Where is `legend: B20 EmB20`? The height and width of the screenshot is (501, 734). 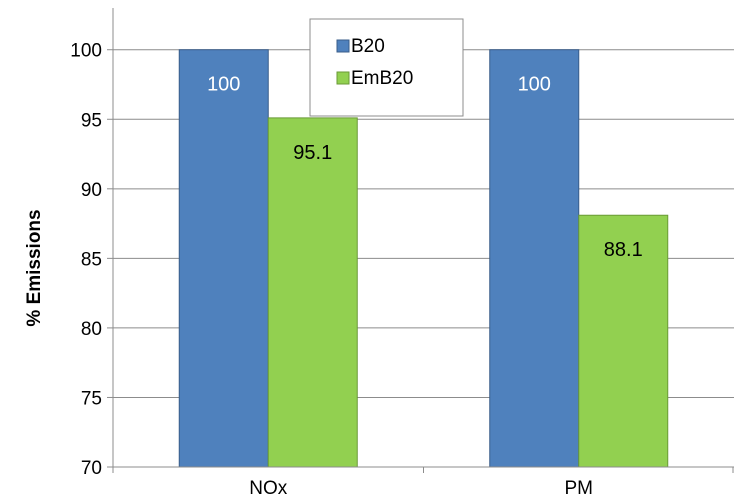 legend: B20 EmB20 is located at coordinates (386, 67).